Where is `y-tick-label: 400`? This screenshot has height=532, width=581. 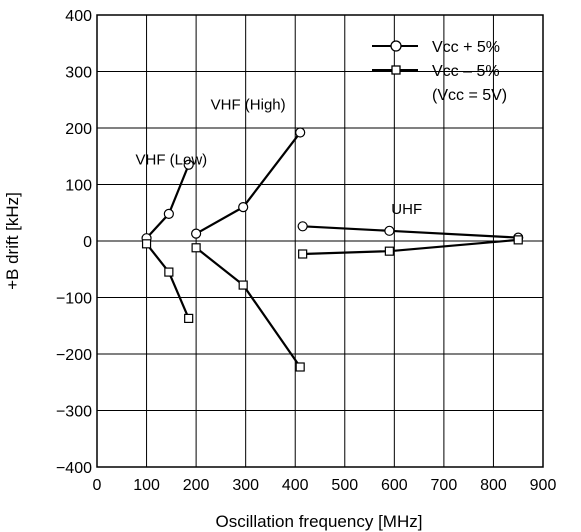 y-tick-label: 400 is located at coordinates (78, 16).